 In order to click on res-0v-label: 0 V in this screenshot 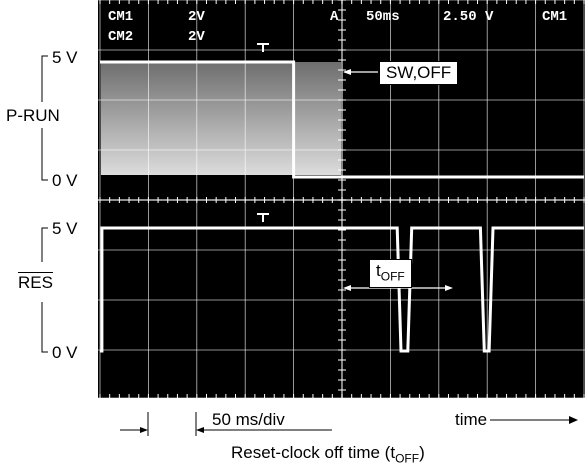, I will do `click(65, 352)`.